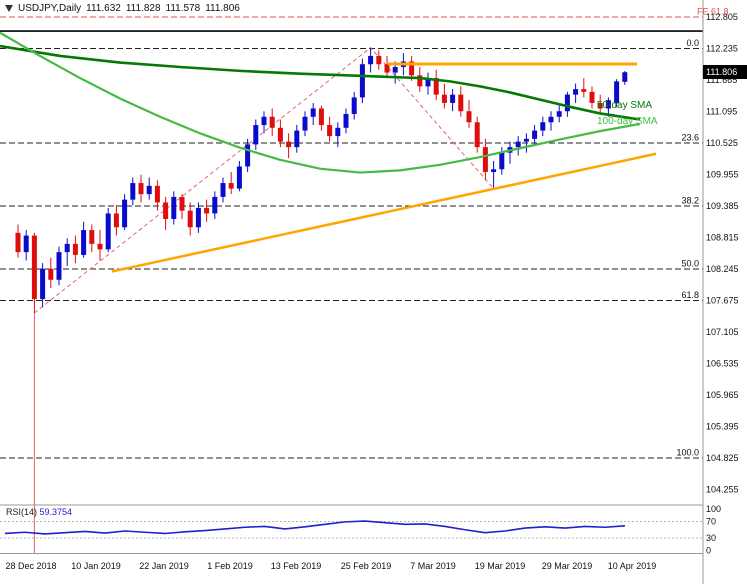 Image resolution: width=747 pixels, height=584 pixels. What do you see at coordinates (690, 137) in the screenshot?
I see `fib-label: 23.6` at bounding box center [690, 137].